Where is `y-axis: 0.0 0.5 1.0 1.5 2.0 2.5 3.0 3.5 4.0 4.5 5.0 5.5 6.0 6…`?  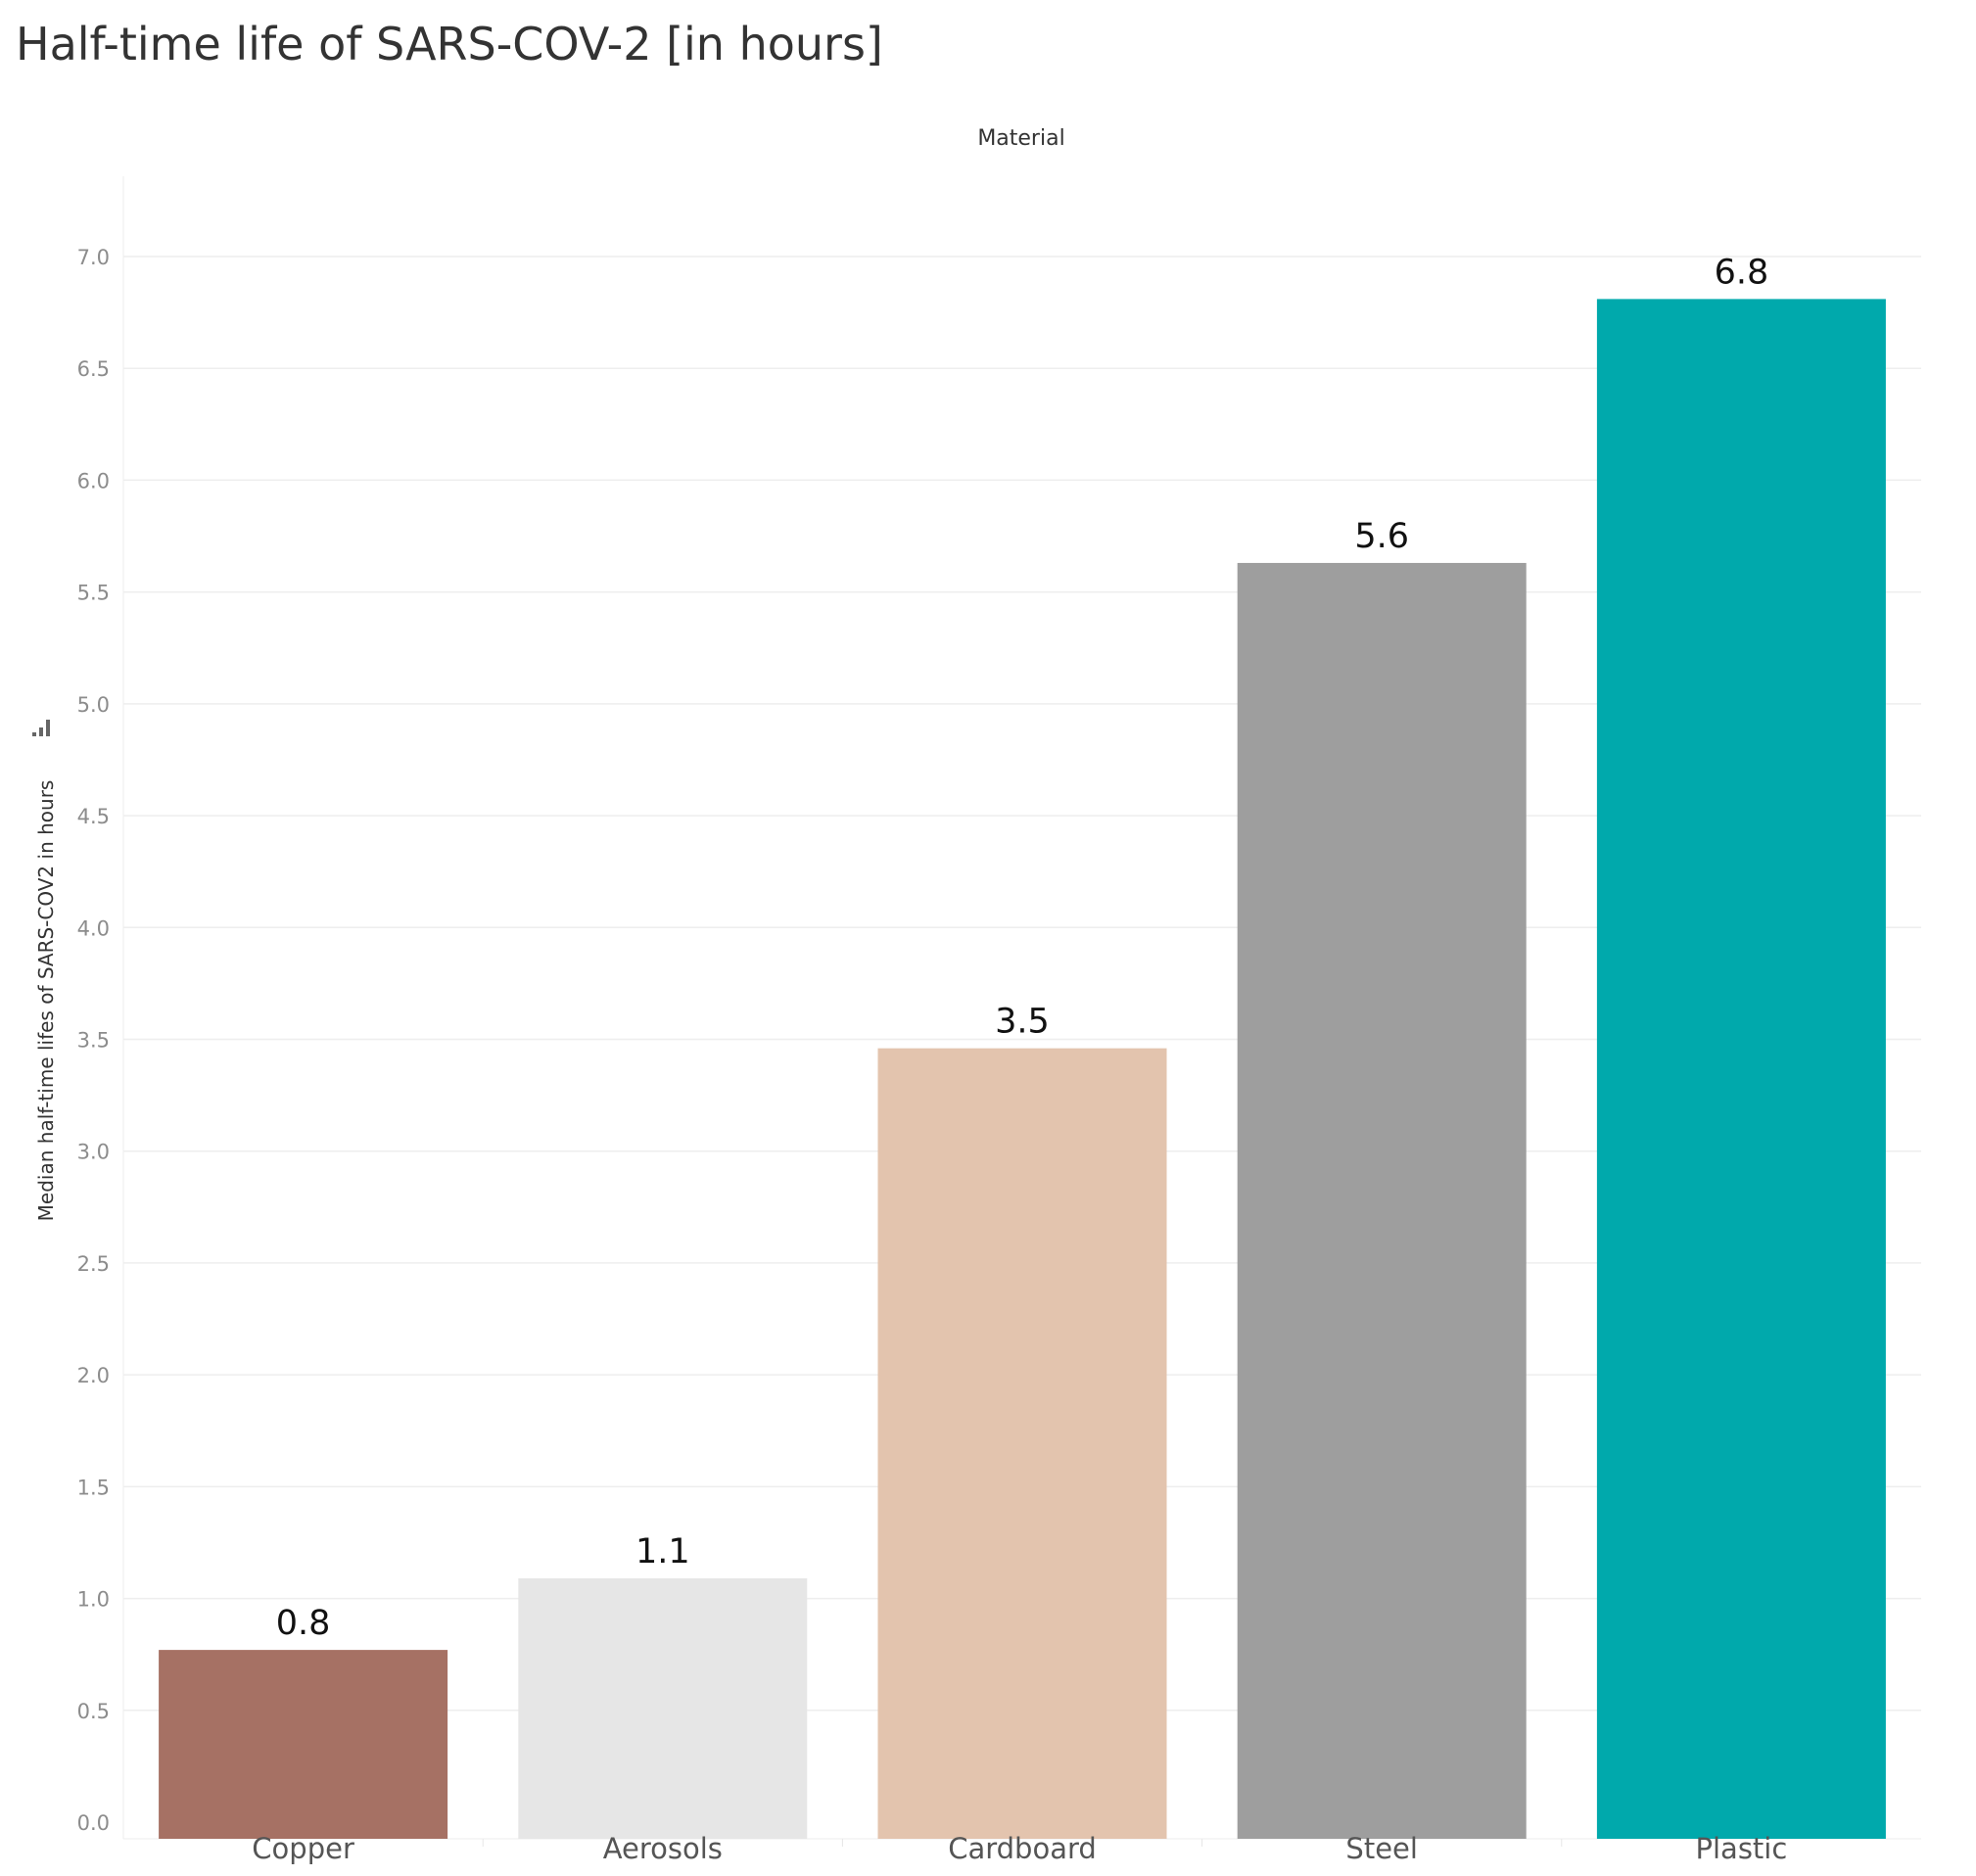
y-axis: 0.0 0.5 1.0 1.5 2.0 2.5 3.0 3.5 4.0 4.5 5.0 5.5 6.0 6… is located at coordinates (93, 1040).